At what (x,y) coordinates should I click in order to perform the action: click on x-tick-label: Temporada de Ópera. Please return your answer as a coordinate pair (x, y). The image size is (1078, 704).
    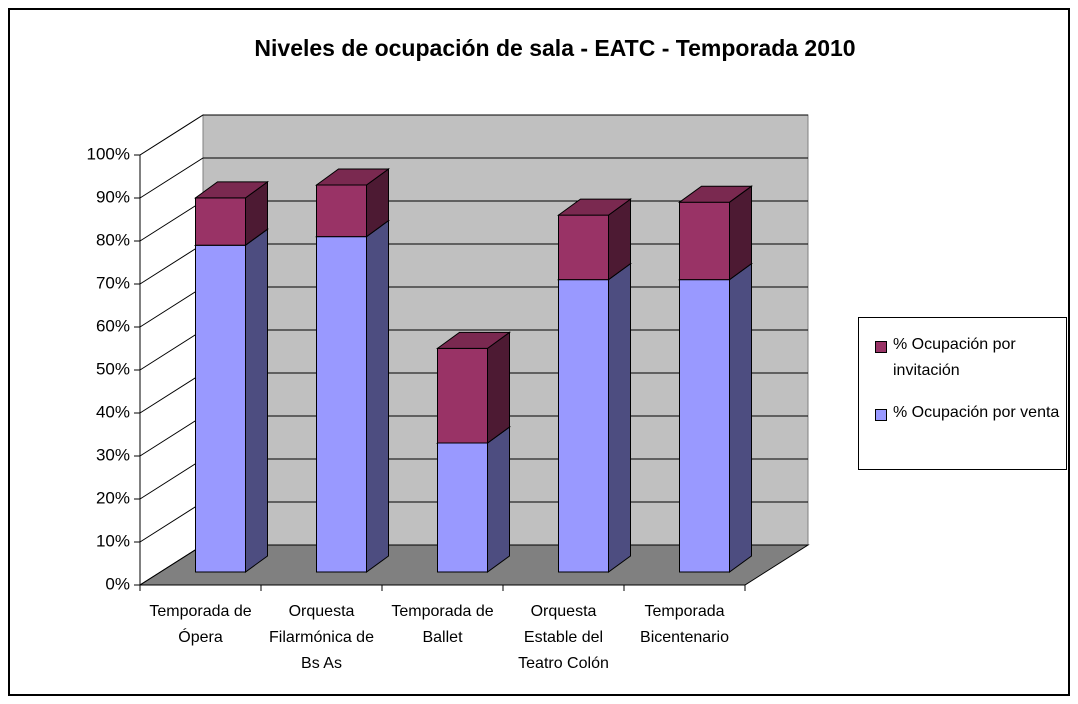
    Looking at the image, I should click on (200, 624).